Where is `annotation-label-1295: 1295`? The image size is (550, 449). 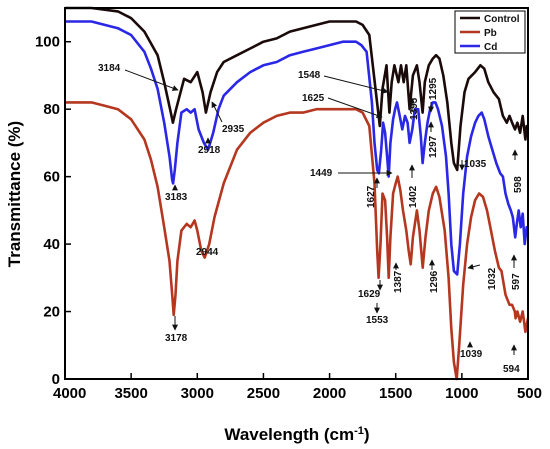
annotation-label-1295: 1295 is located at coordinates (433, 88).